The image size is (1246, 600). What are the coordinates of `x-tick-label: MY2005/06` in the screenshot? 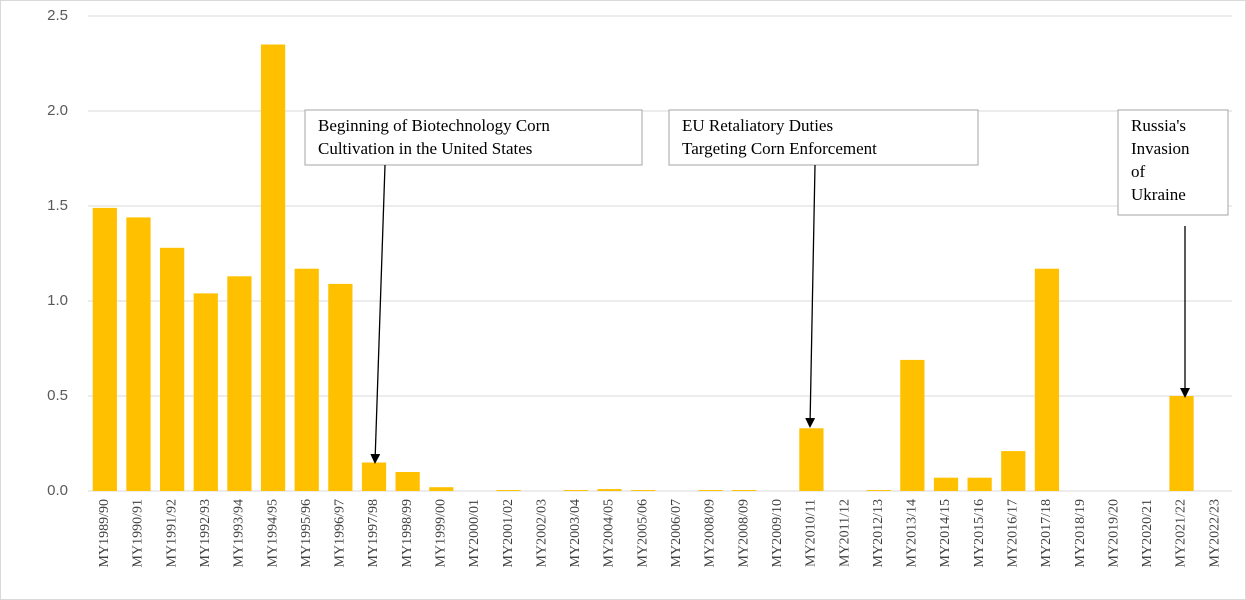 It's located at (642, 533).